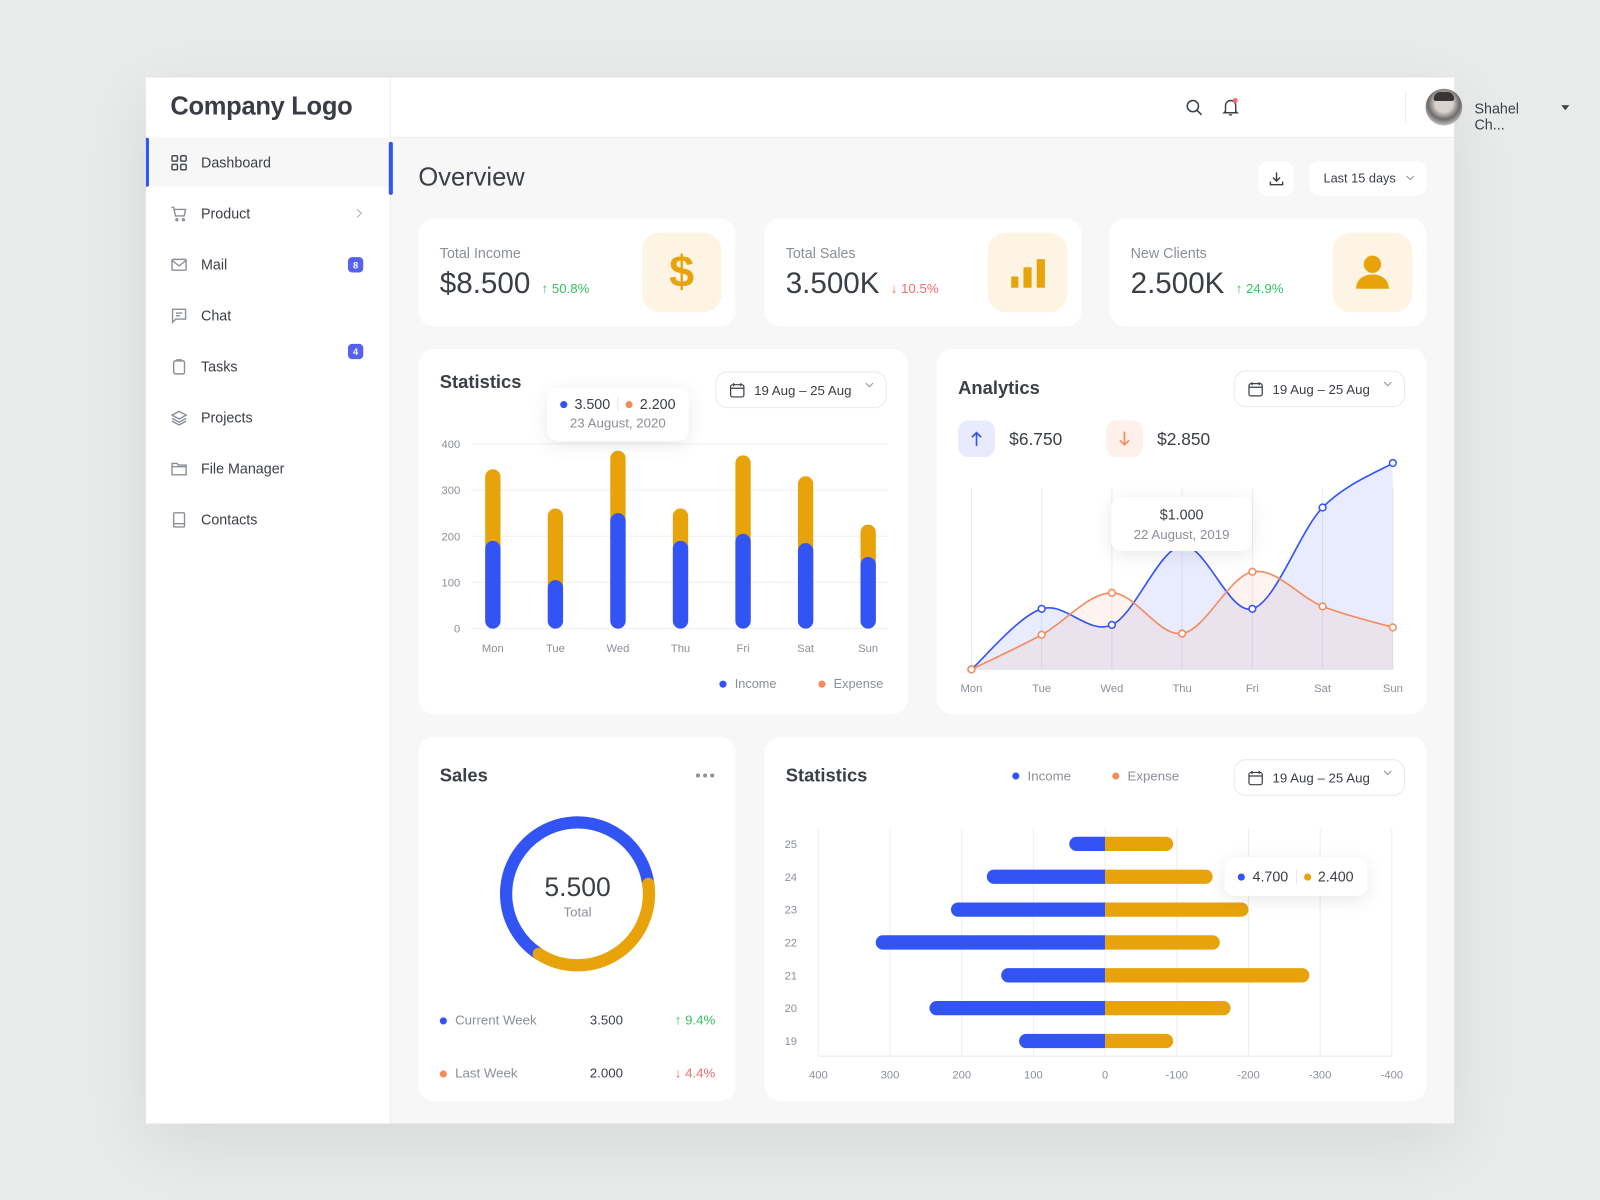  Describe the element at coordinates (1235, 100) in the screenshot. I see `notification-dot` at that location.